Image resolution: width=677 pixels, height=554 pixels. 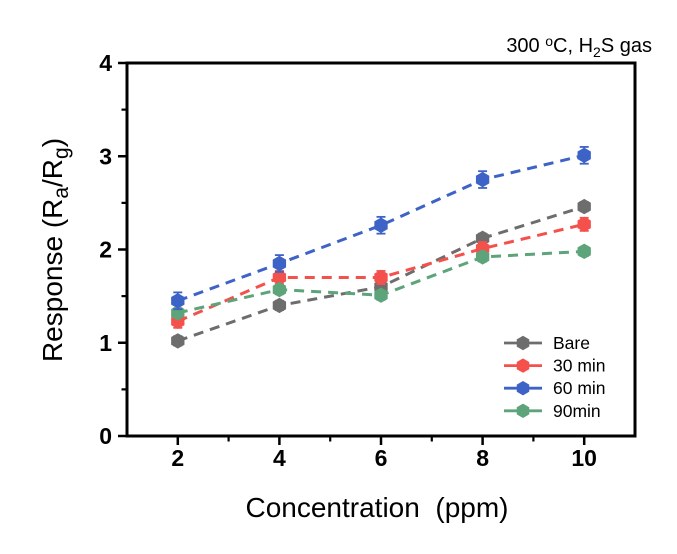 I want to click on legend-label: 90min, so click(x=577, y=411).